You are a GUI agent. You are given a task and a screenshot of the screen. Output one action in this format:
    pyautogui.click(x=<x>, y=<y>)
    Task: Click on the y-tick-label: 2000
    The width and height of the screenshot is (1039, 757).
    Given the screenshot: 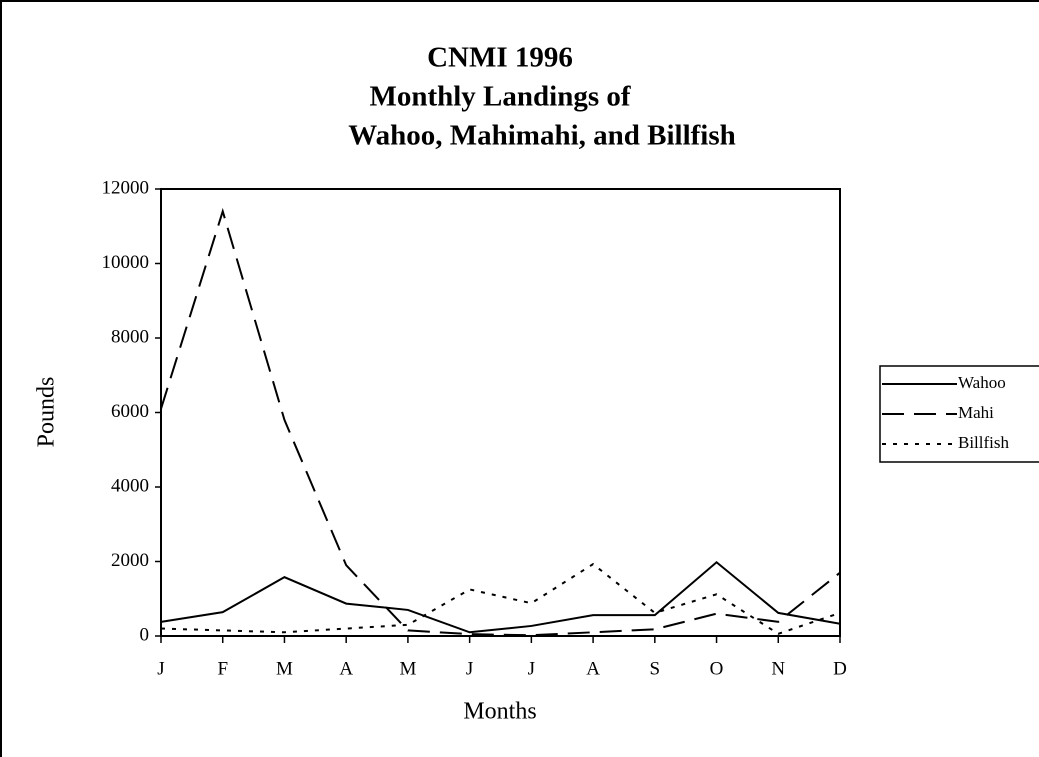 What is the action you would take?
    pyautogui.click(x=130, y=560)
    